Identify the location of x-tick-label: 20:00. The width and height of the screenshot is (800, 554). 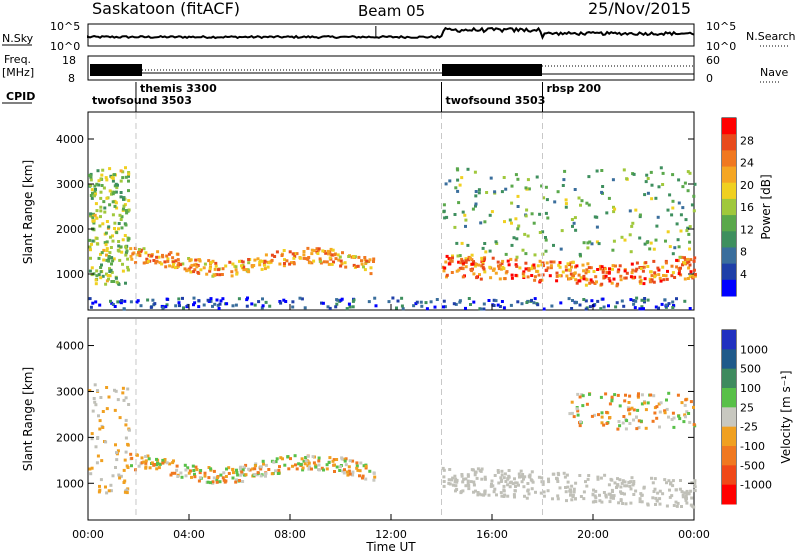
(593, 534).